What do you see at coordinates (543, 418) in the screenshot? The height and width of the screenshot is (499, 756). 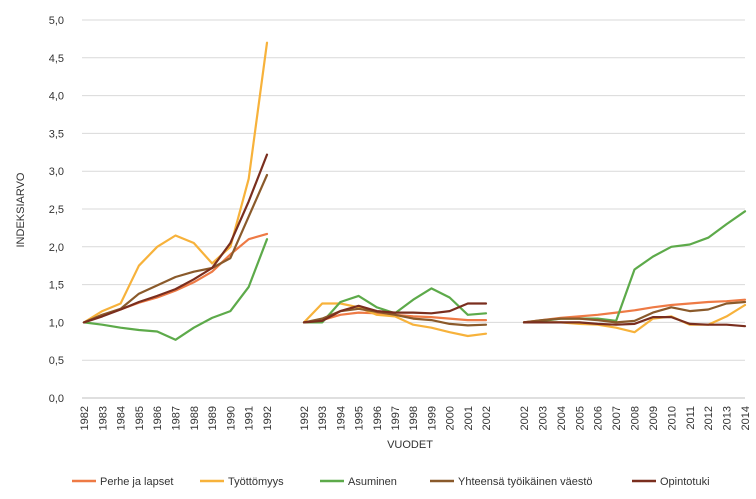 I see `x-tick-label: 2003` at bounding box center [543, 418].